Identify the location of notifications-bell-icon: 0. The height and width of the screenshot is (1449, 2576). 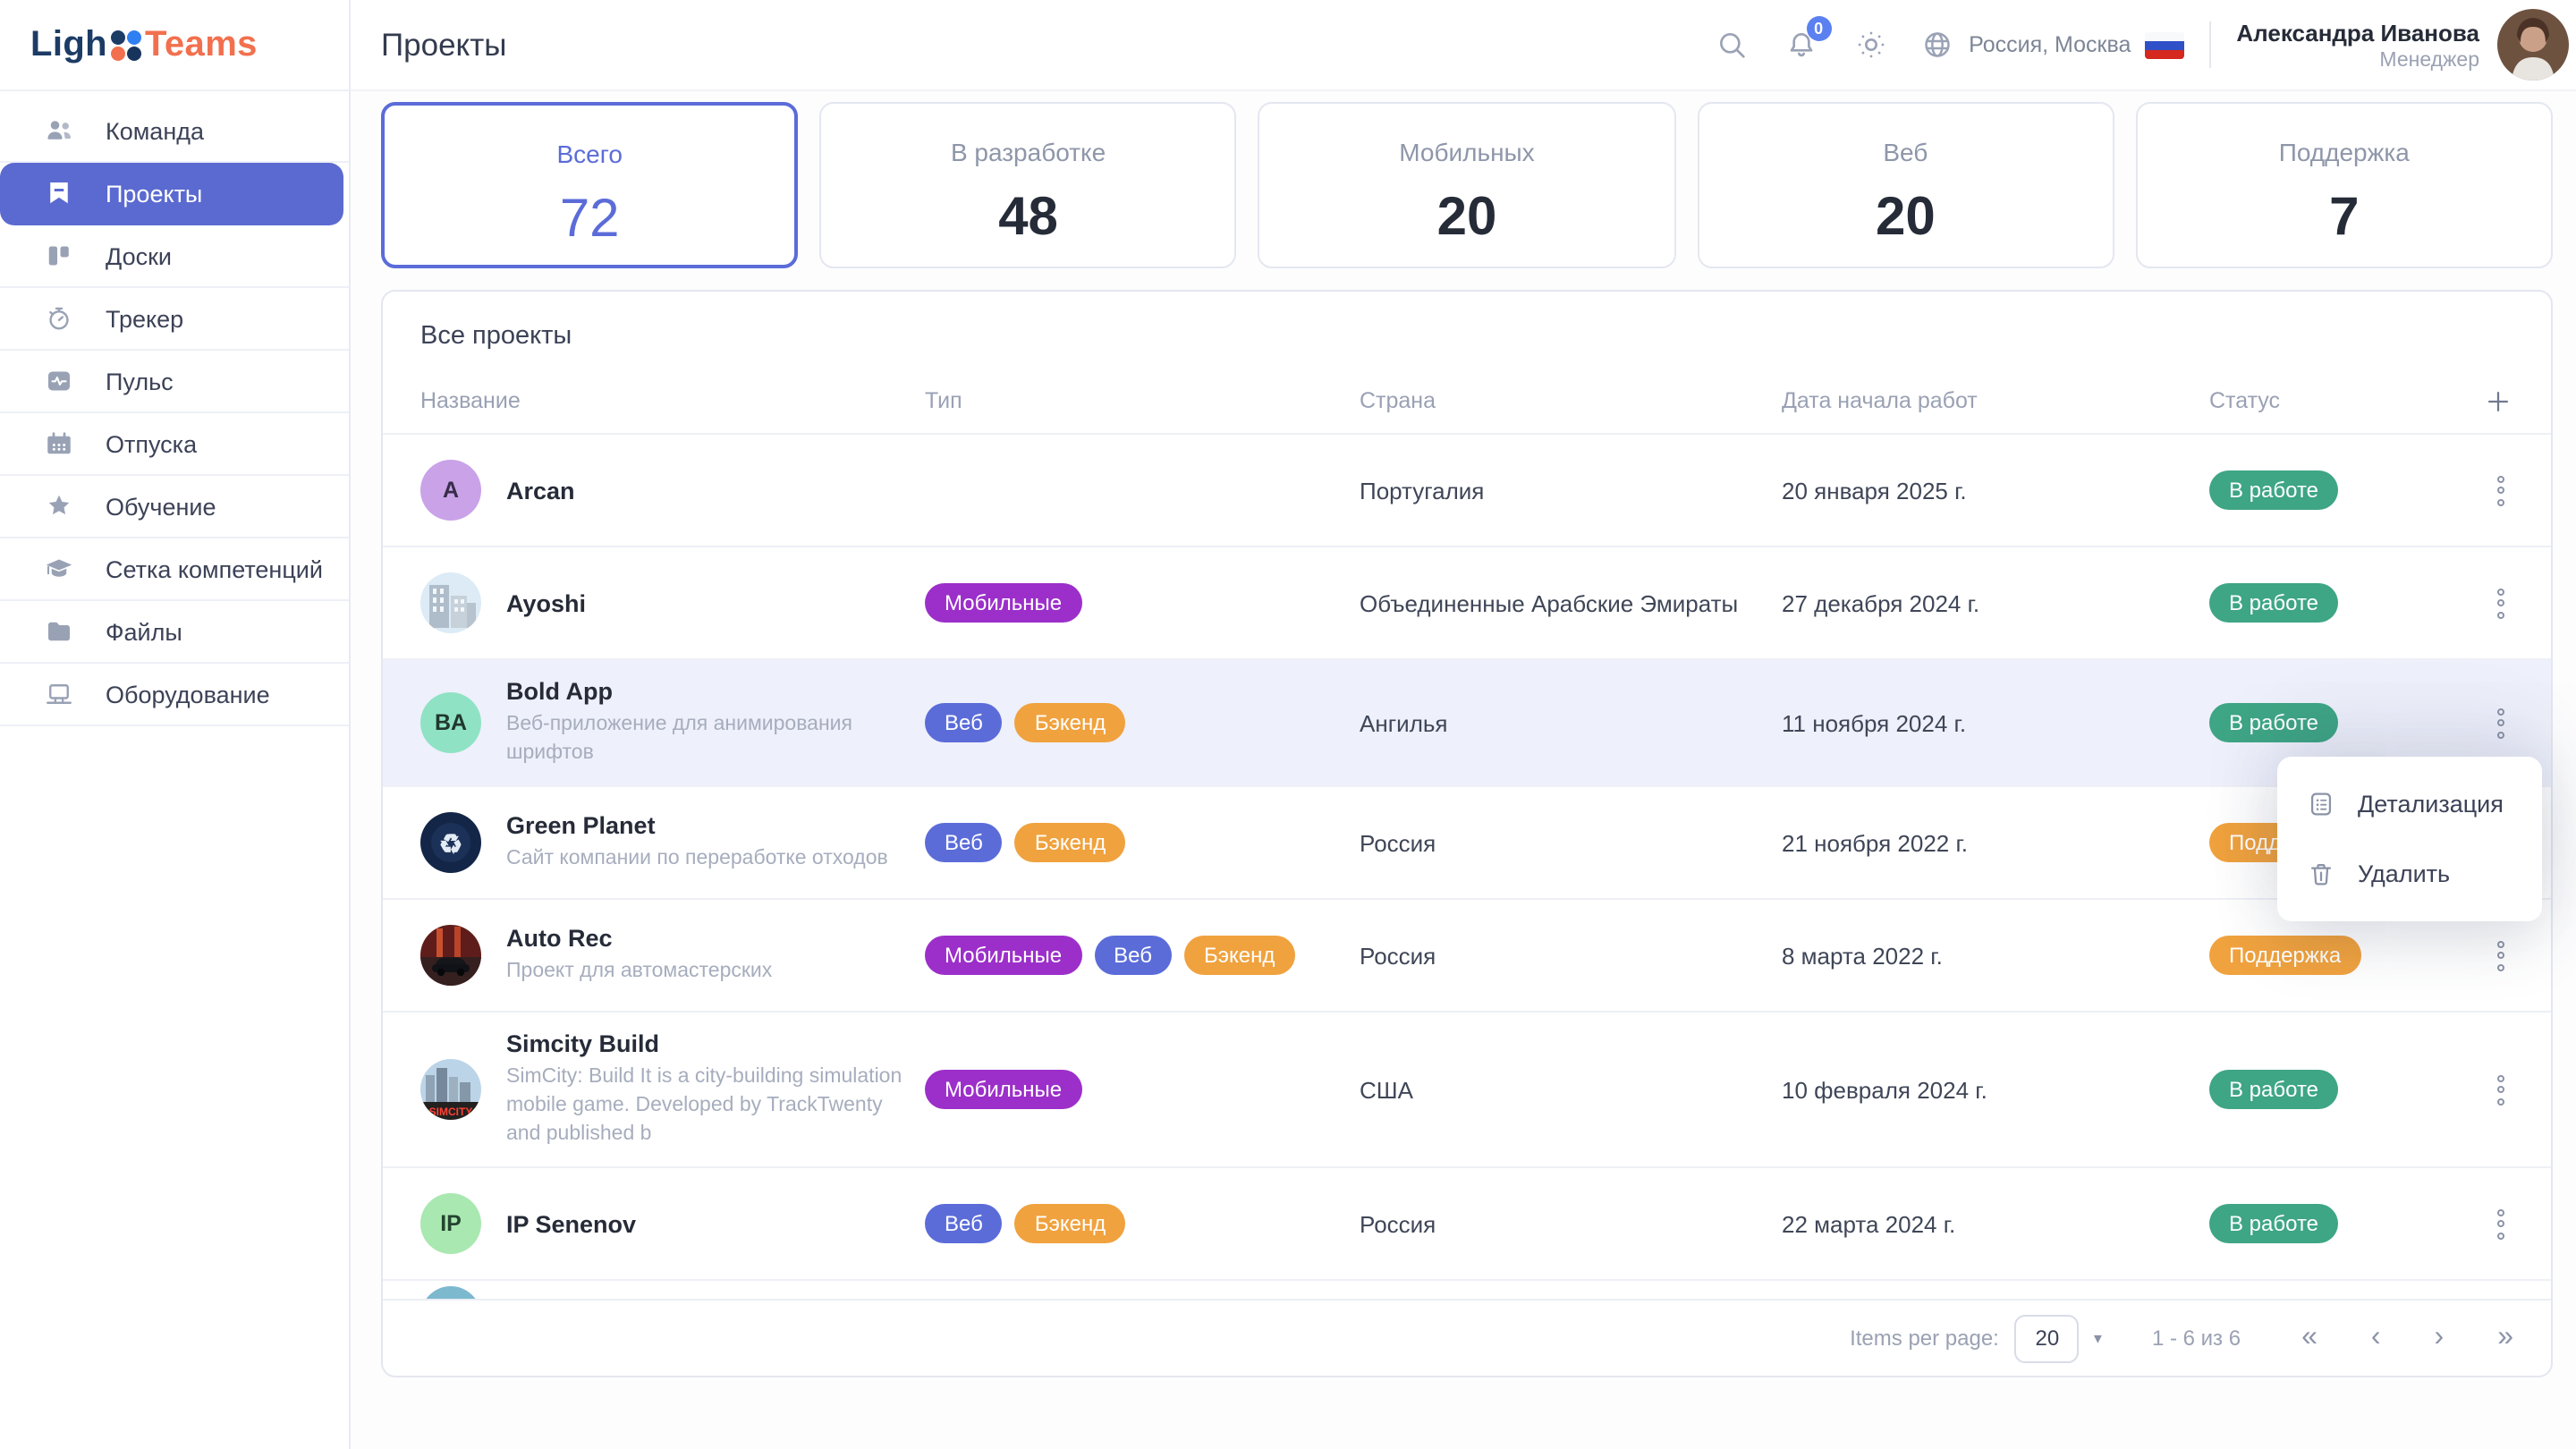
(1807, 39).